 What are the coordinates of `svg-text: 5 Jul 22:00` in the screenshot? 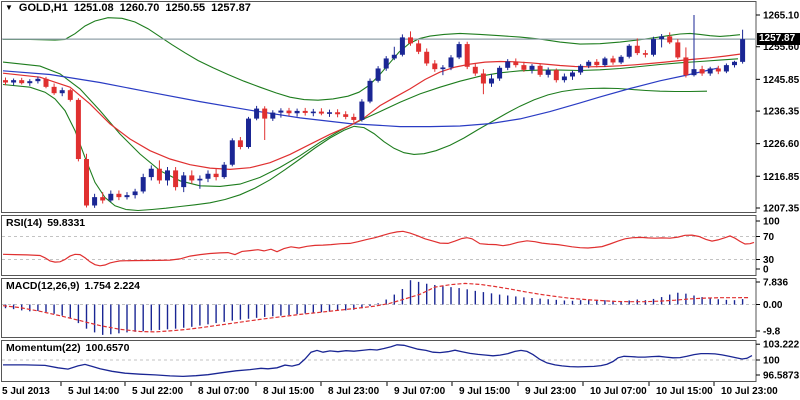 It's located at (158, 391).